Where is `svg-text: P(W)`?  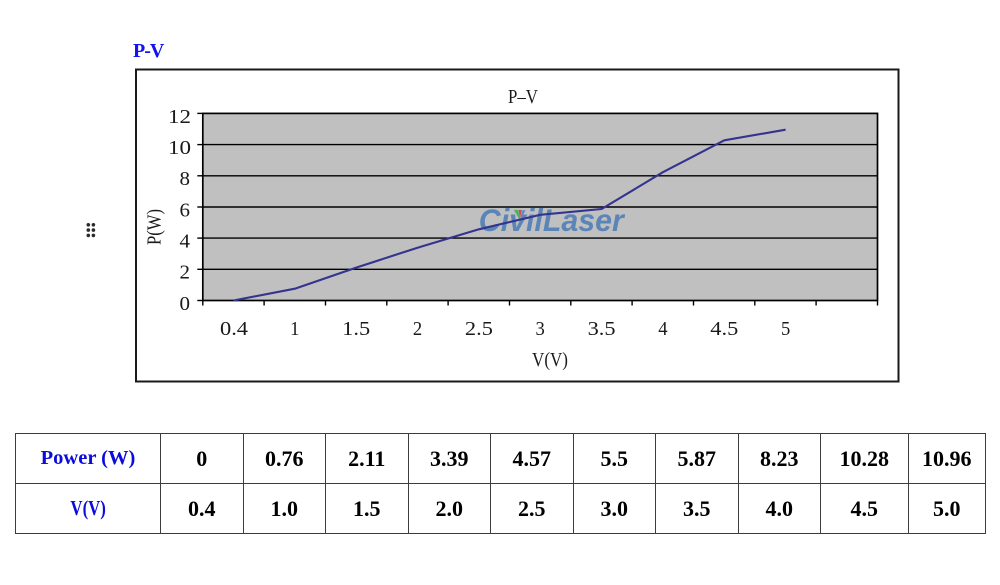
svg-text: P(W) is located at coordinates (155, 227).